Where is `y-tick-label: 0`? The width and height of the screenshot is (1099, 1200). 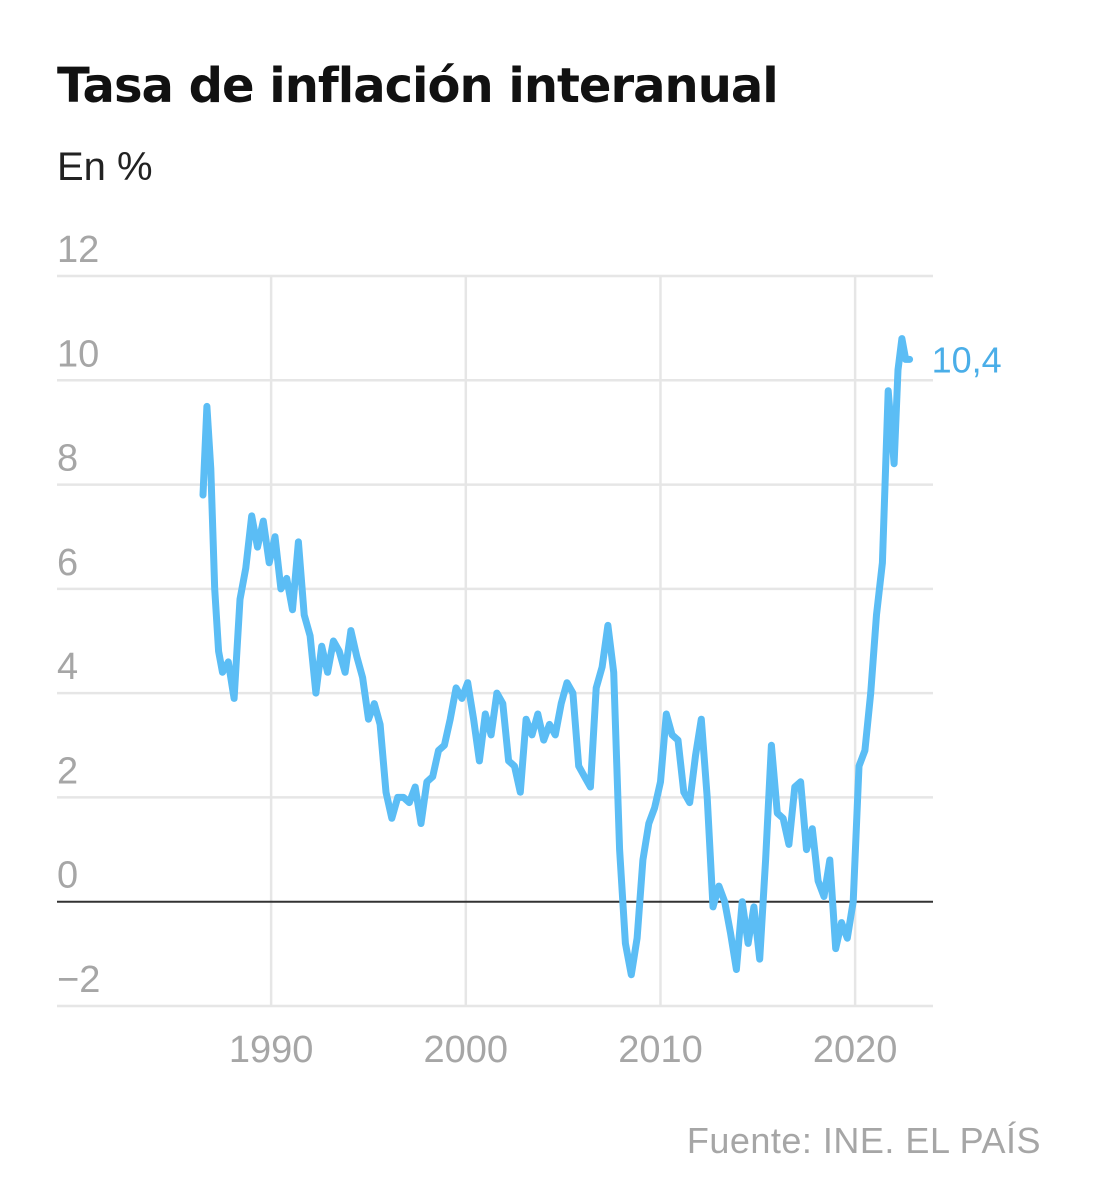
y-tick-label: 0 is located at coordinates (67, 876).